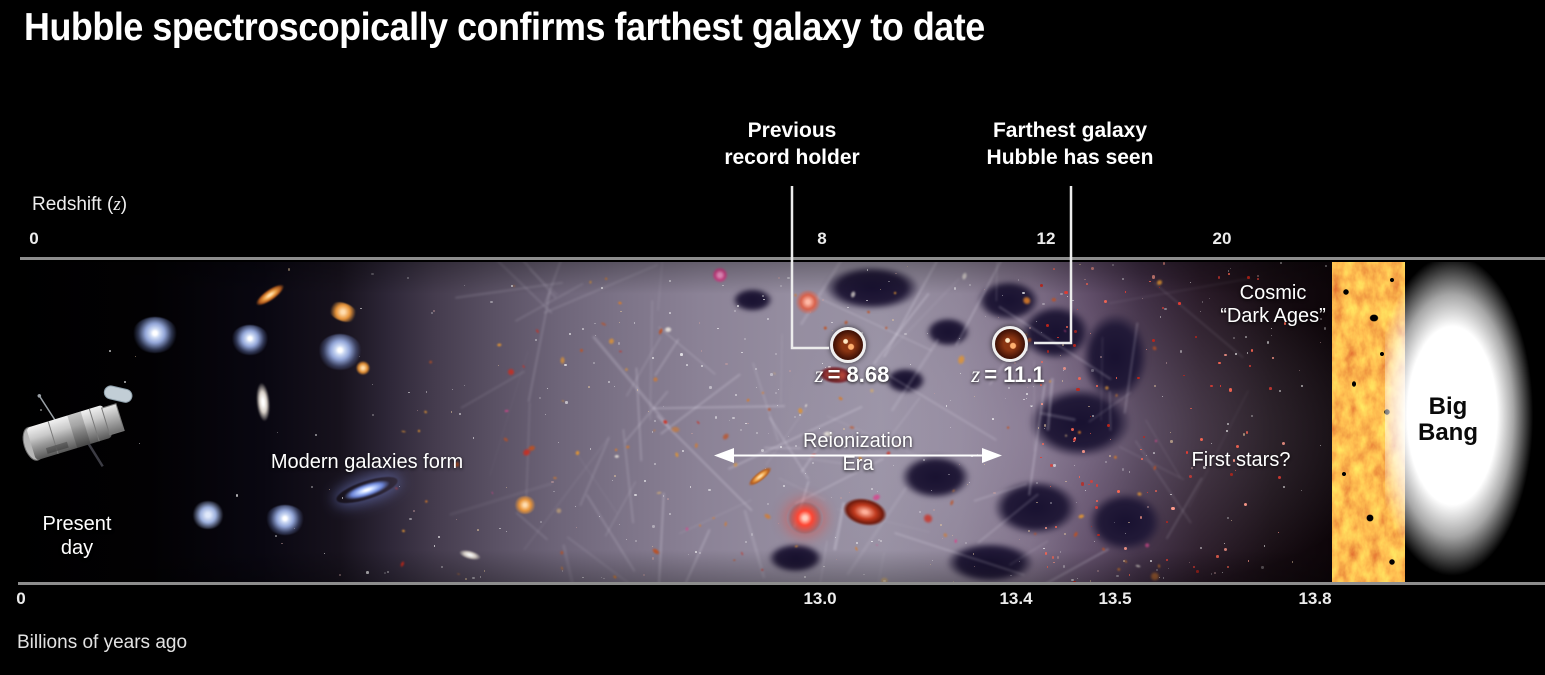 The height and width of the screenshot is (675, 1545). I want to click on present-day-line1: Present, so click(77, 524).